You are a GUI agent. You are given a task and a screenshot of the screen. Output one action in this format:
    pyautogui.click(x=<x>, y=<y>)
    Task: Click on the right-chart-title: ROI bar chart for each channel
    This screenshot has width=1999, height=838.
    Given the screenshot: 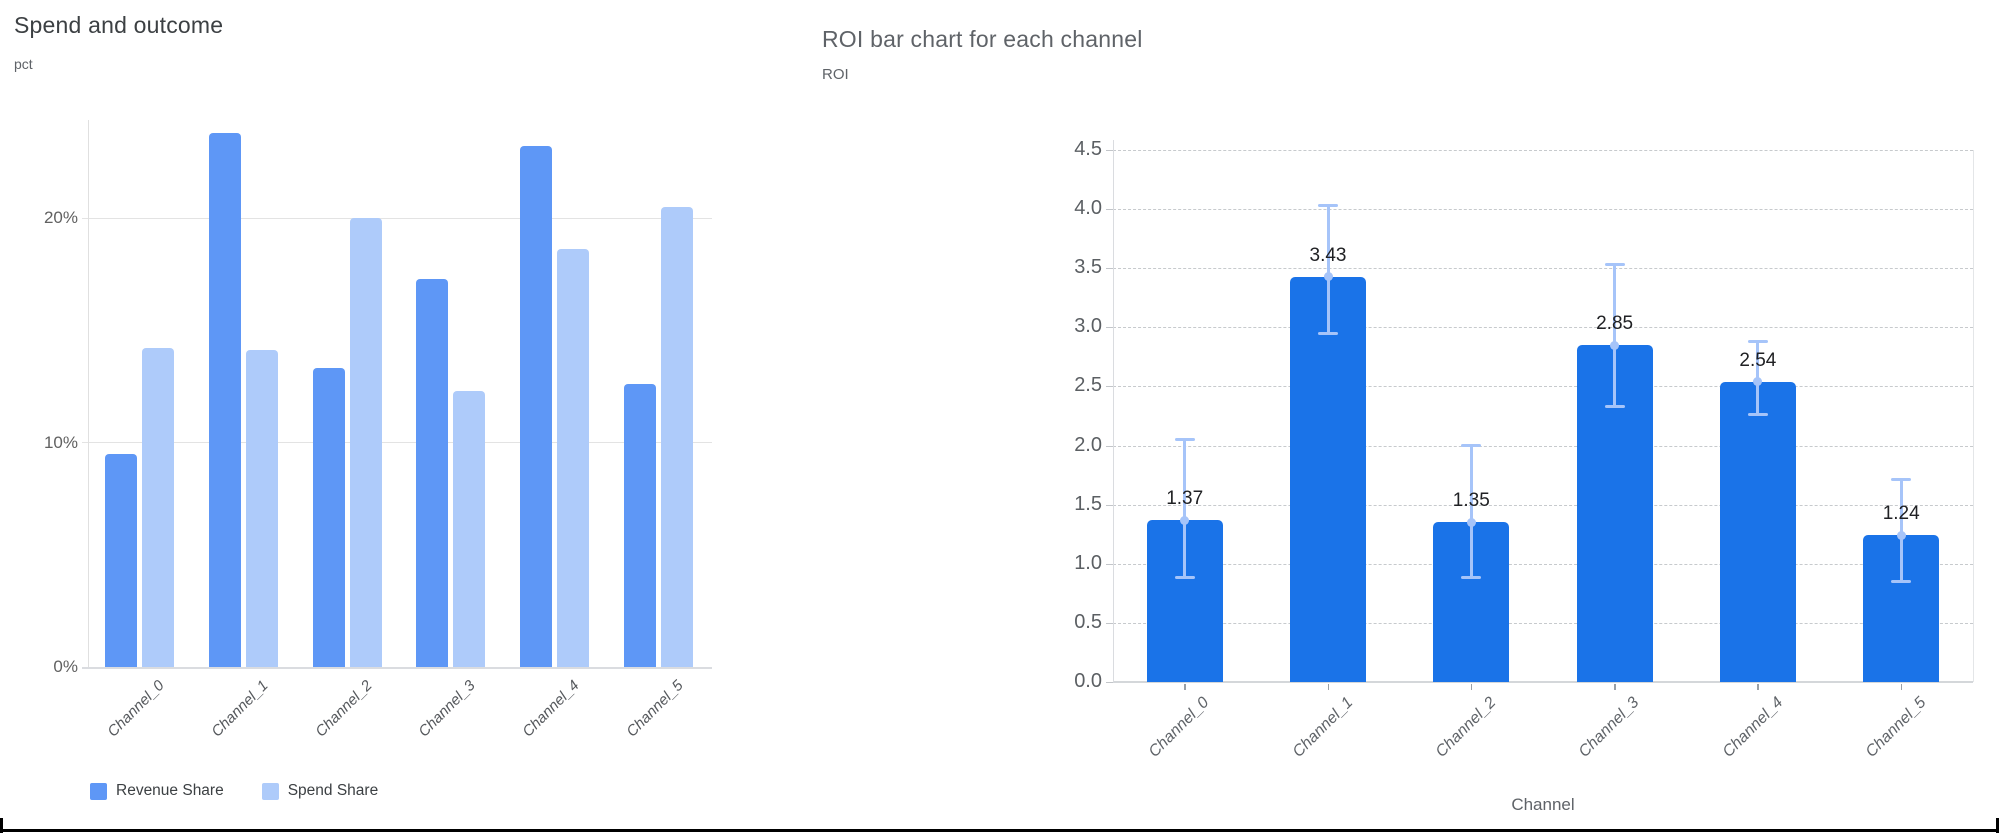 What is the action you would take?
    pyautogui.click(x=982, y=39)
    